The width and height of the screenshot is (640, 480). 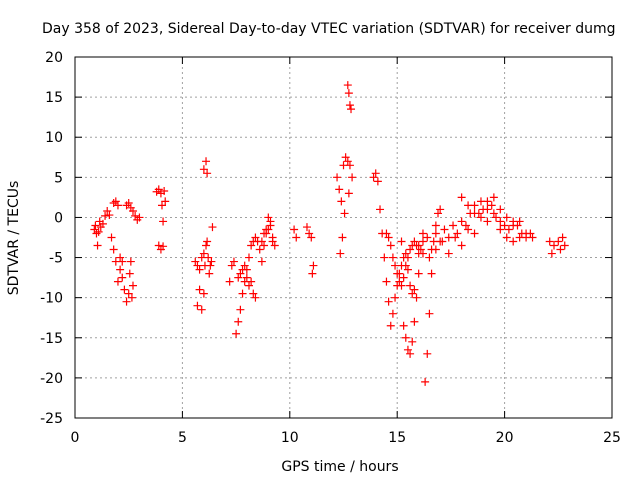 What do you see at coordinates (58, 218) in the screenshot?
I see `y-tick-label: 0` at bounding box center [58, 218].